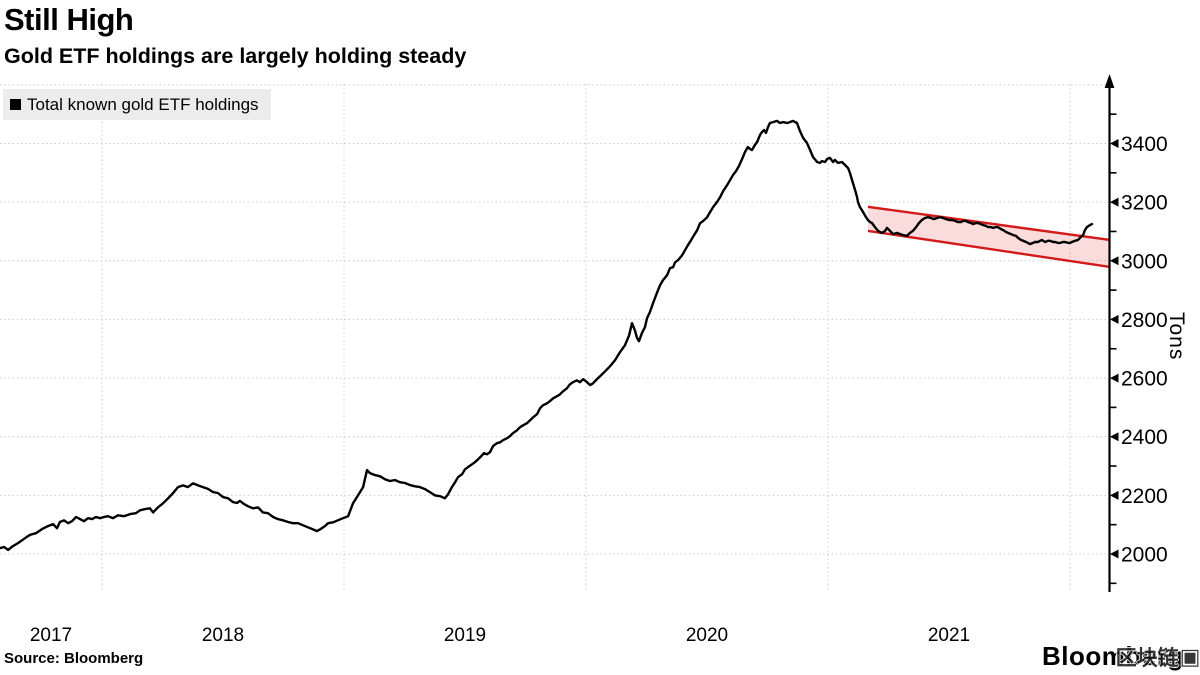  I want to click on x-year-label: 2019, so click(465, 635).